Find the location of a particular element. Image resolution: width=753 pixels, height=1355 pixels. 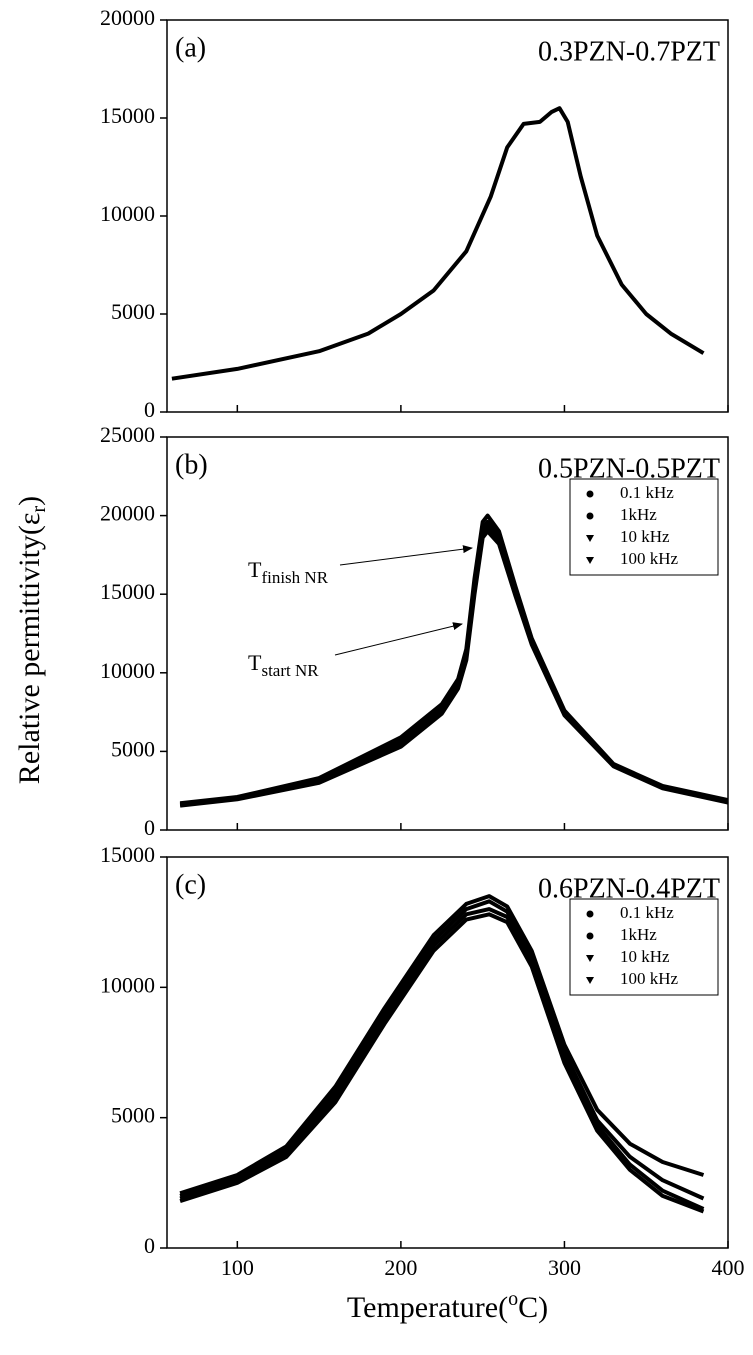

x-axis-label-tail: C) is located at coordinates (533, 1307).